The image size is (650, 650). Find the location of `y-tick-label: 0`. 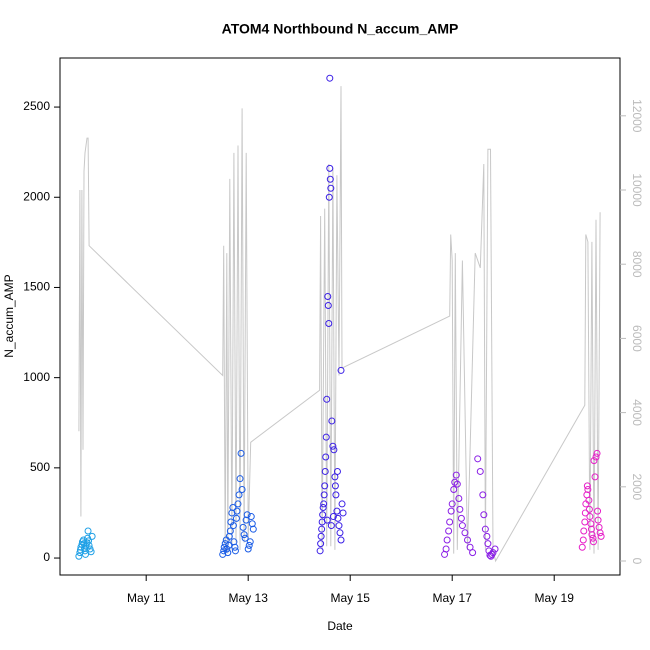

y-tick-label: 0 is located at coordinates (46, 557).